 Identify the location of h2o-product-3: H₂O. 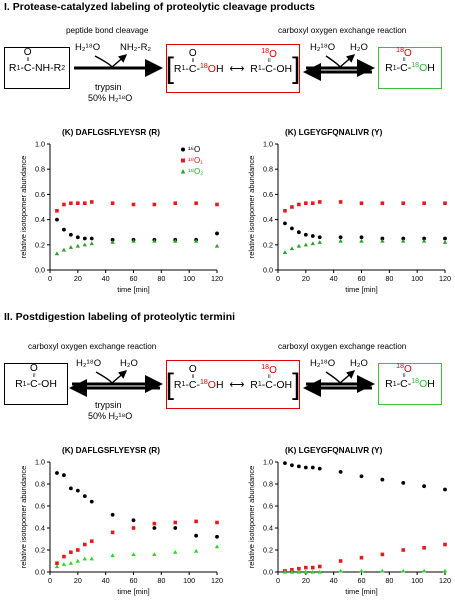
(359, 363).